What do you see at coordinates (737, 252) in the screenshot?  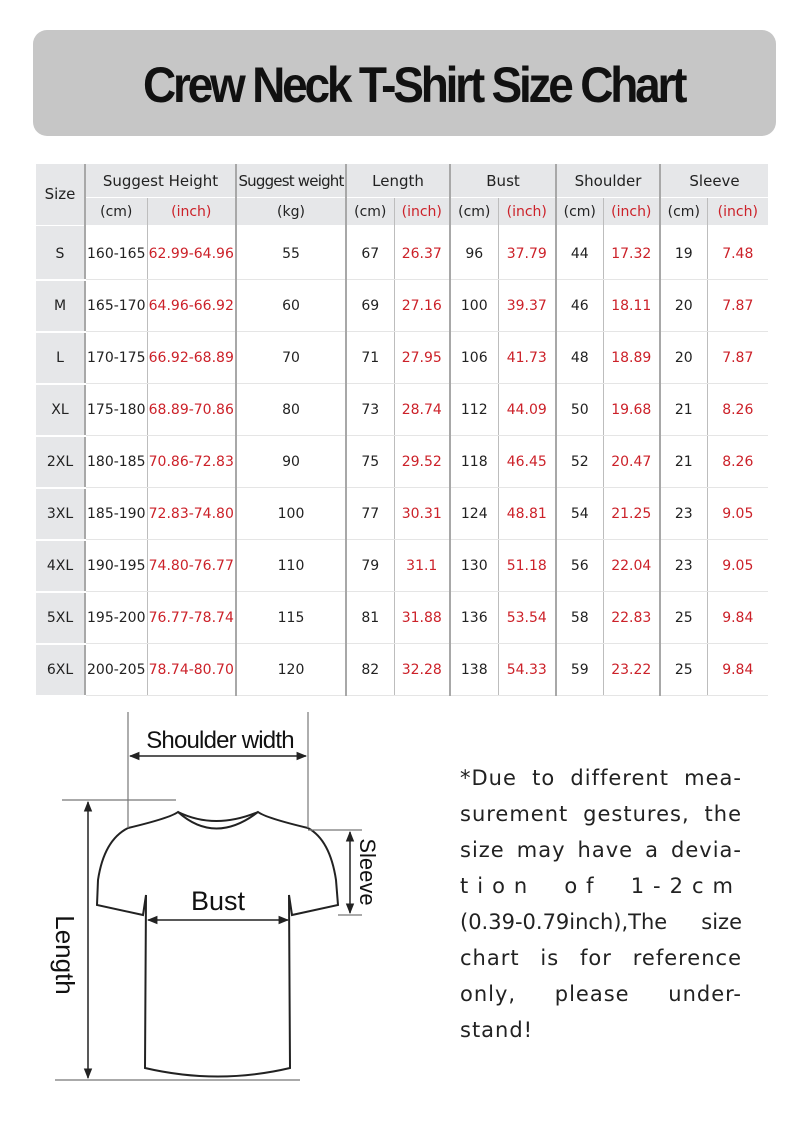 I see `value-cell: 7.48` at bounding box center [737, 252].